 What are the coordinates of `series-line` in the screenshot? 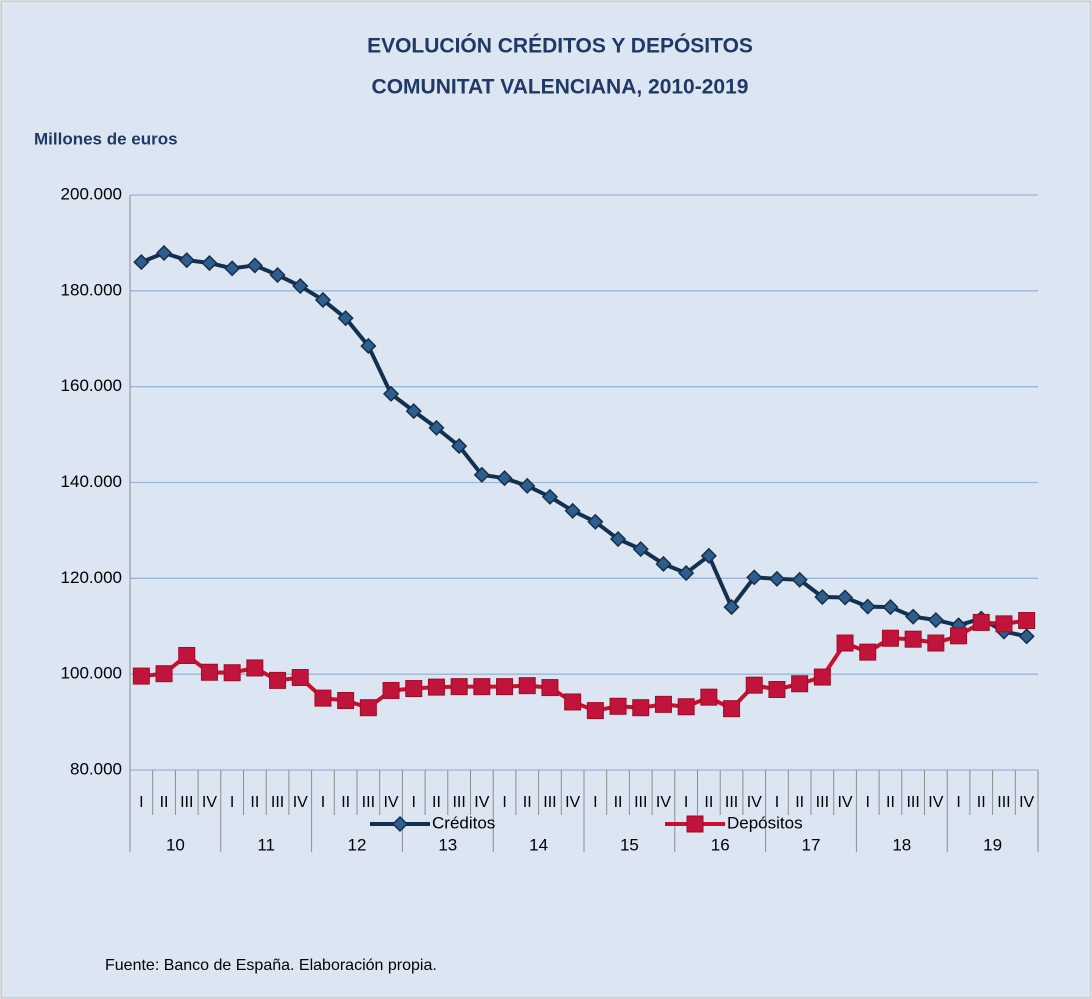 It's located at (584, 665).